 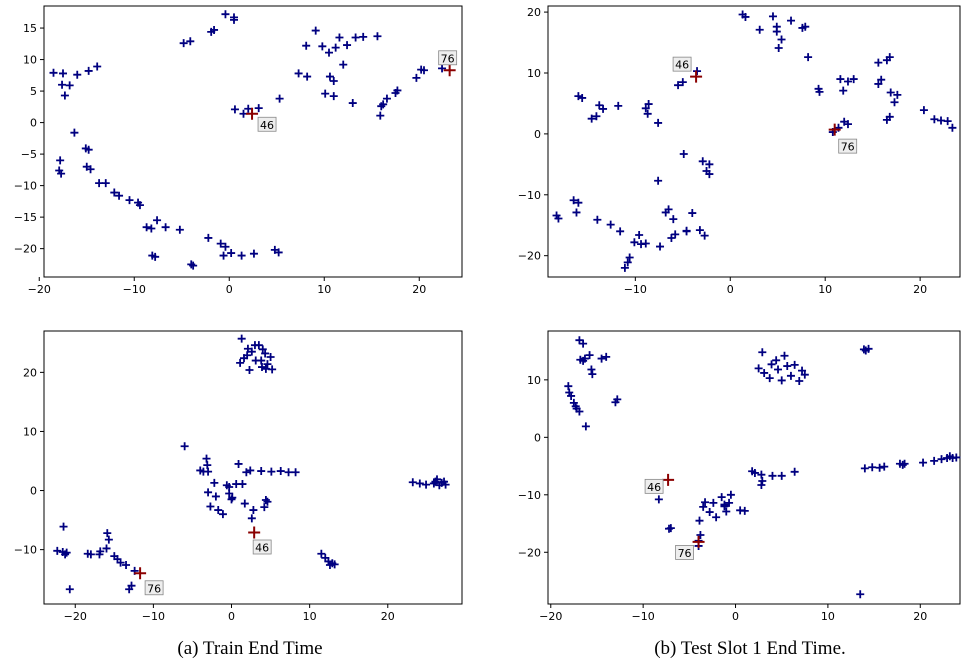 I want to click on y-tick-label: −15, so click(x=25, y=217).